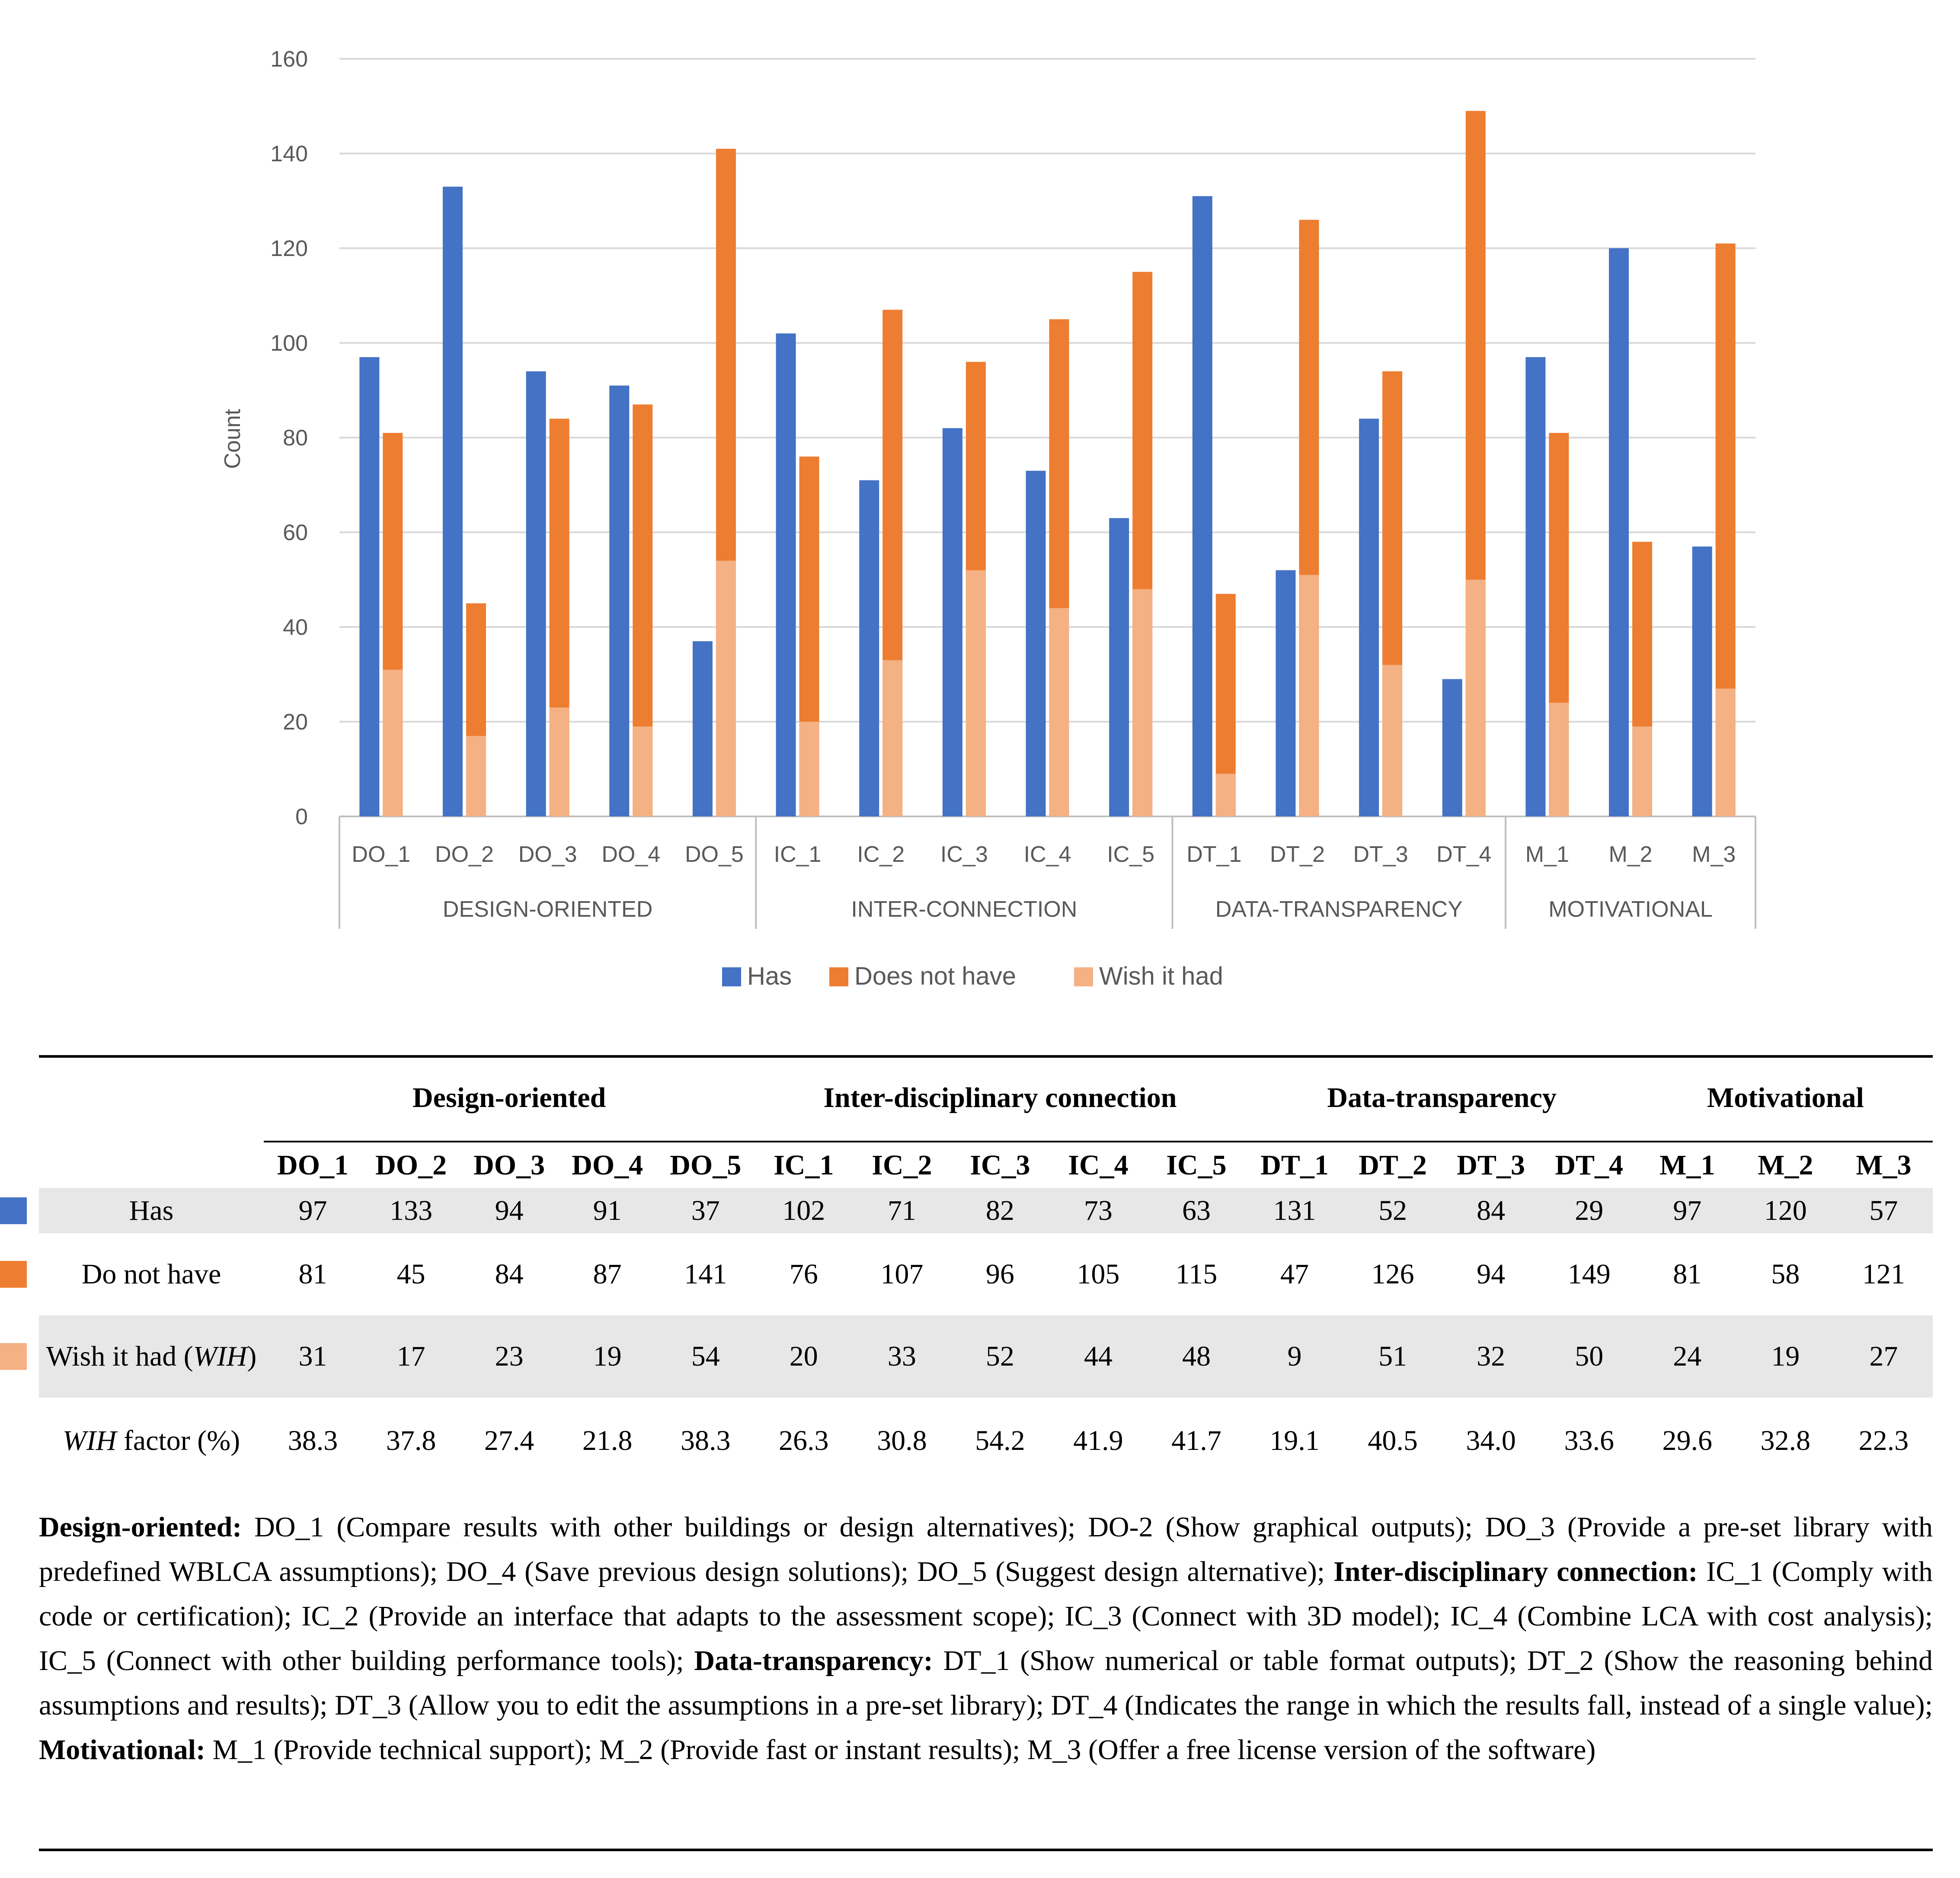 The width and height of the screenshot is (1960, 1878). I want to click on row-label: WIH factor (%), so click(151, 1441).